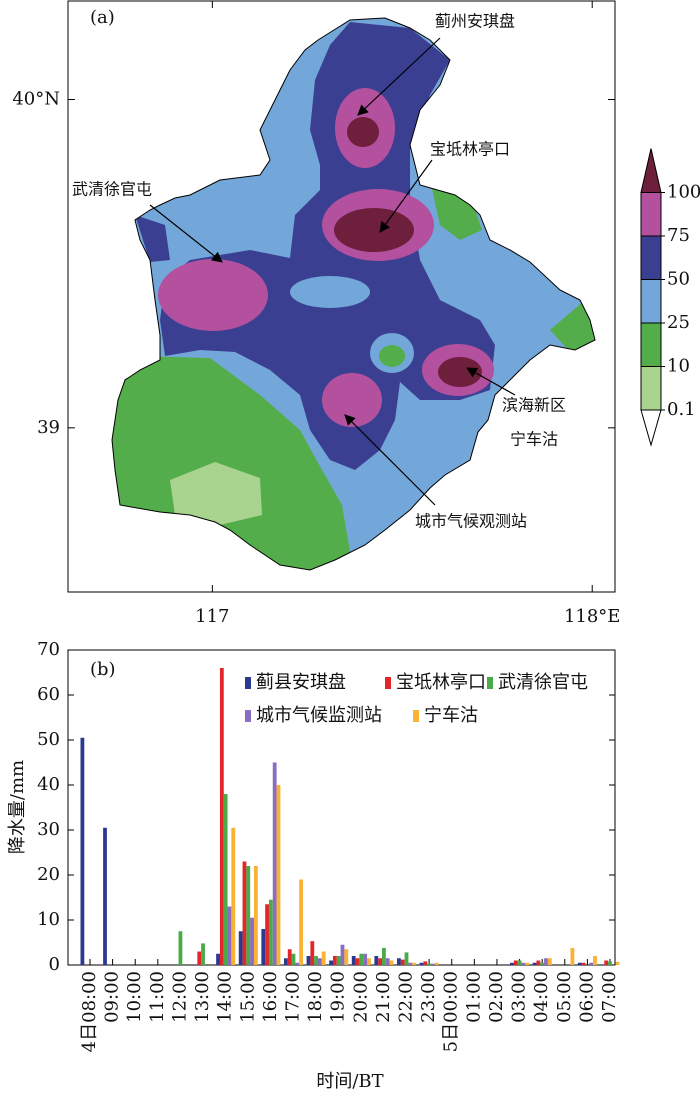 The height and width of the screenshot is (1100, 700). I want to click on x-tick-label: 5日00:00, so click(451, 1011).